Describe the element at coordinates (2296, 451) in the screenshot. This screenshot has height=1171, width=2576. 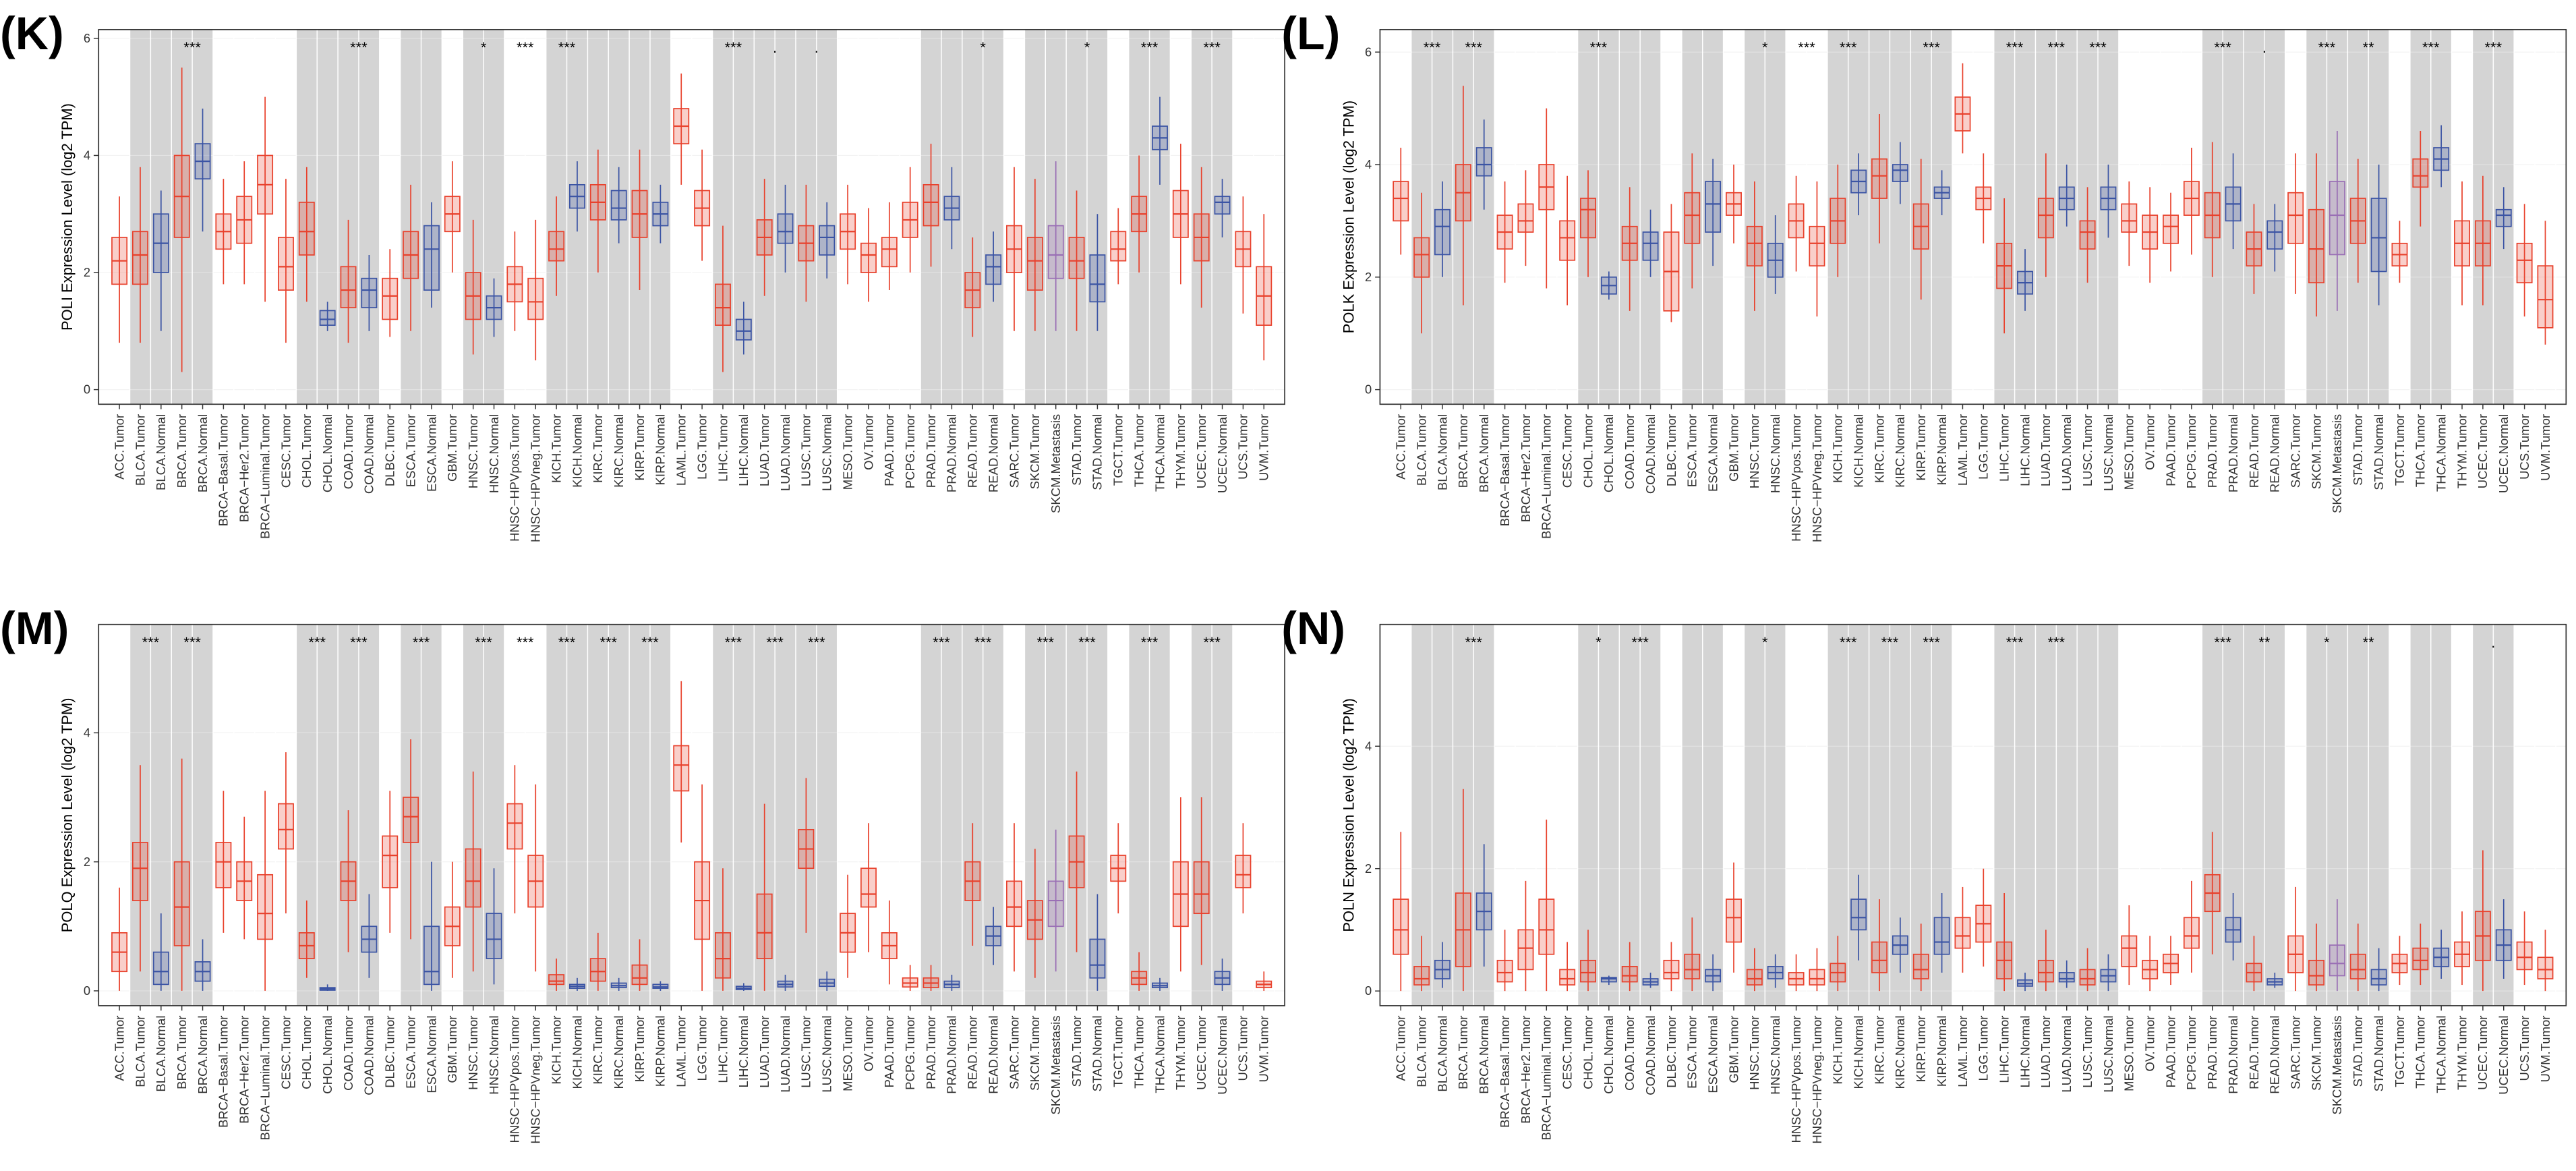
I see `x-tick-label: SARC.Tumor` at that location.